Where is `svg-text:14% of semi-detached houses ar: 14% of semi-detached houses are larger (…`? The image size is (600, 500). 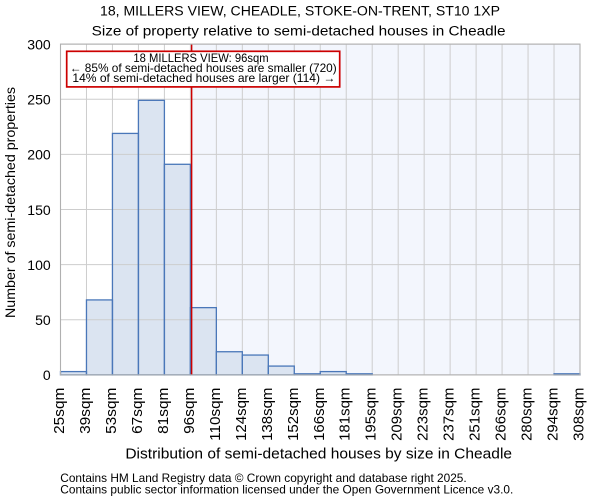 svg-text:14% of semi-detached houses ar: 14% of semi-detached houses are larger (… is located at coordinates (203, 78).